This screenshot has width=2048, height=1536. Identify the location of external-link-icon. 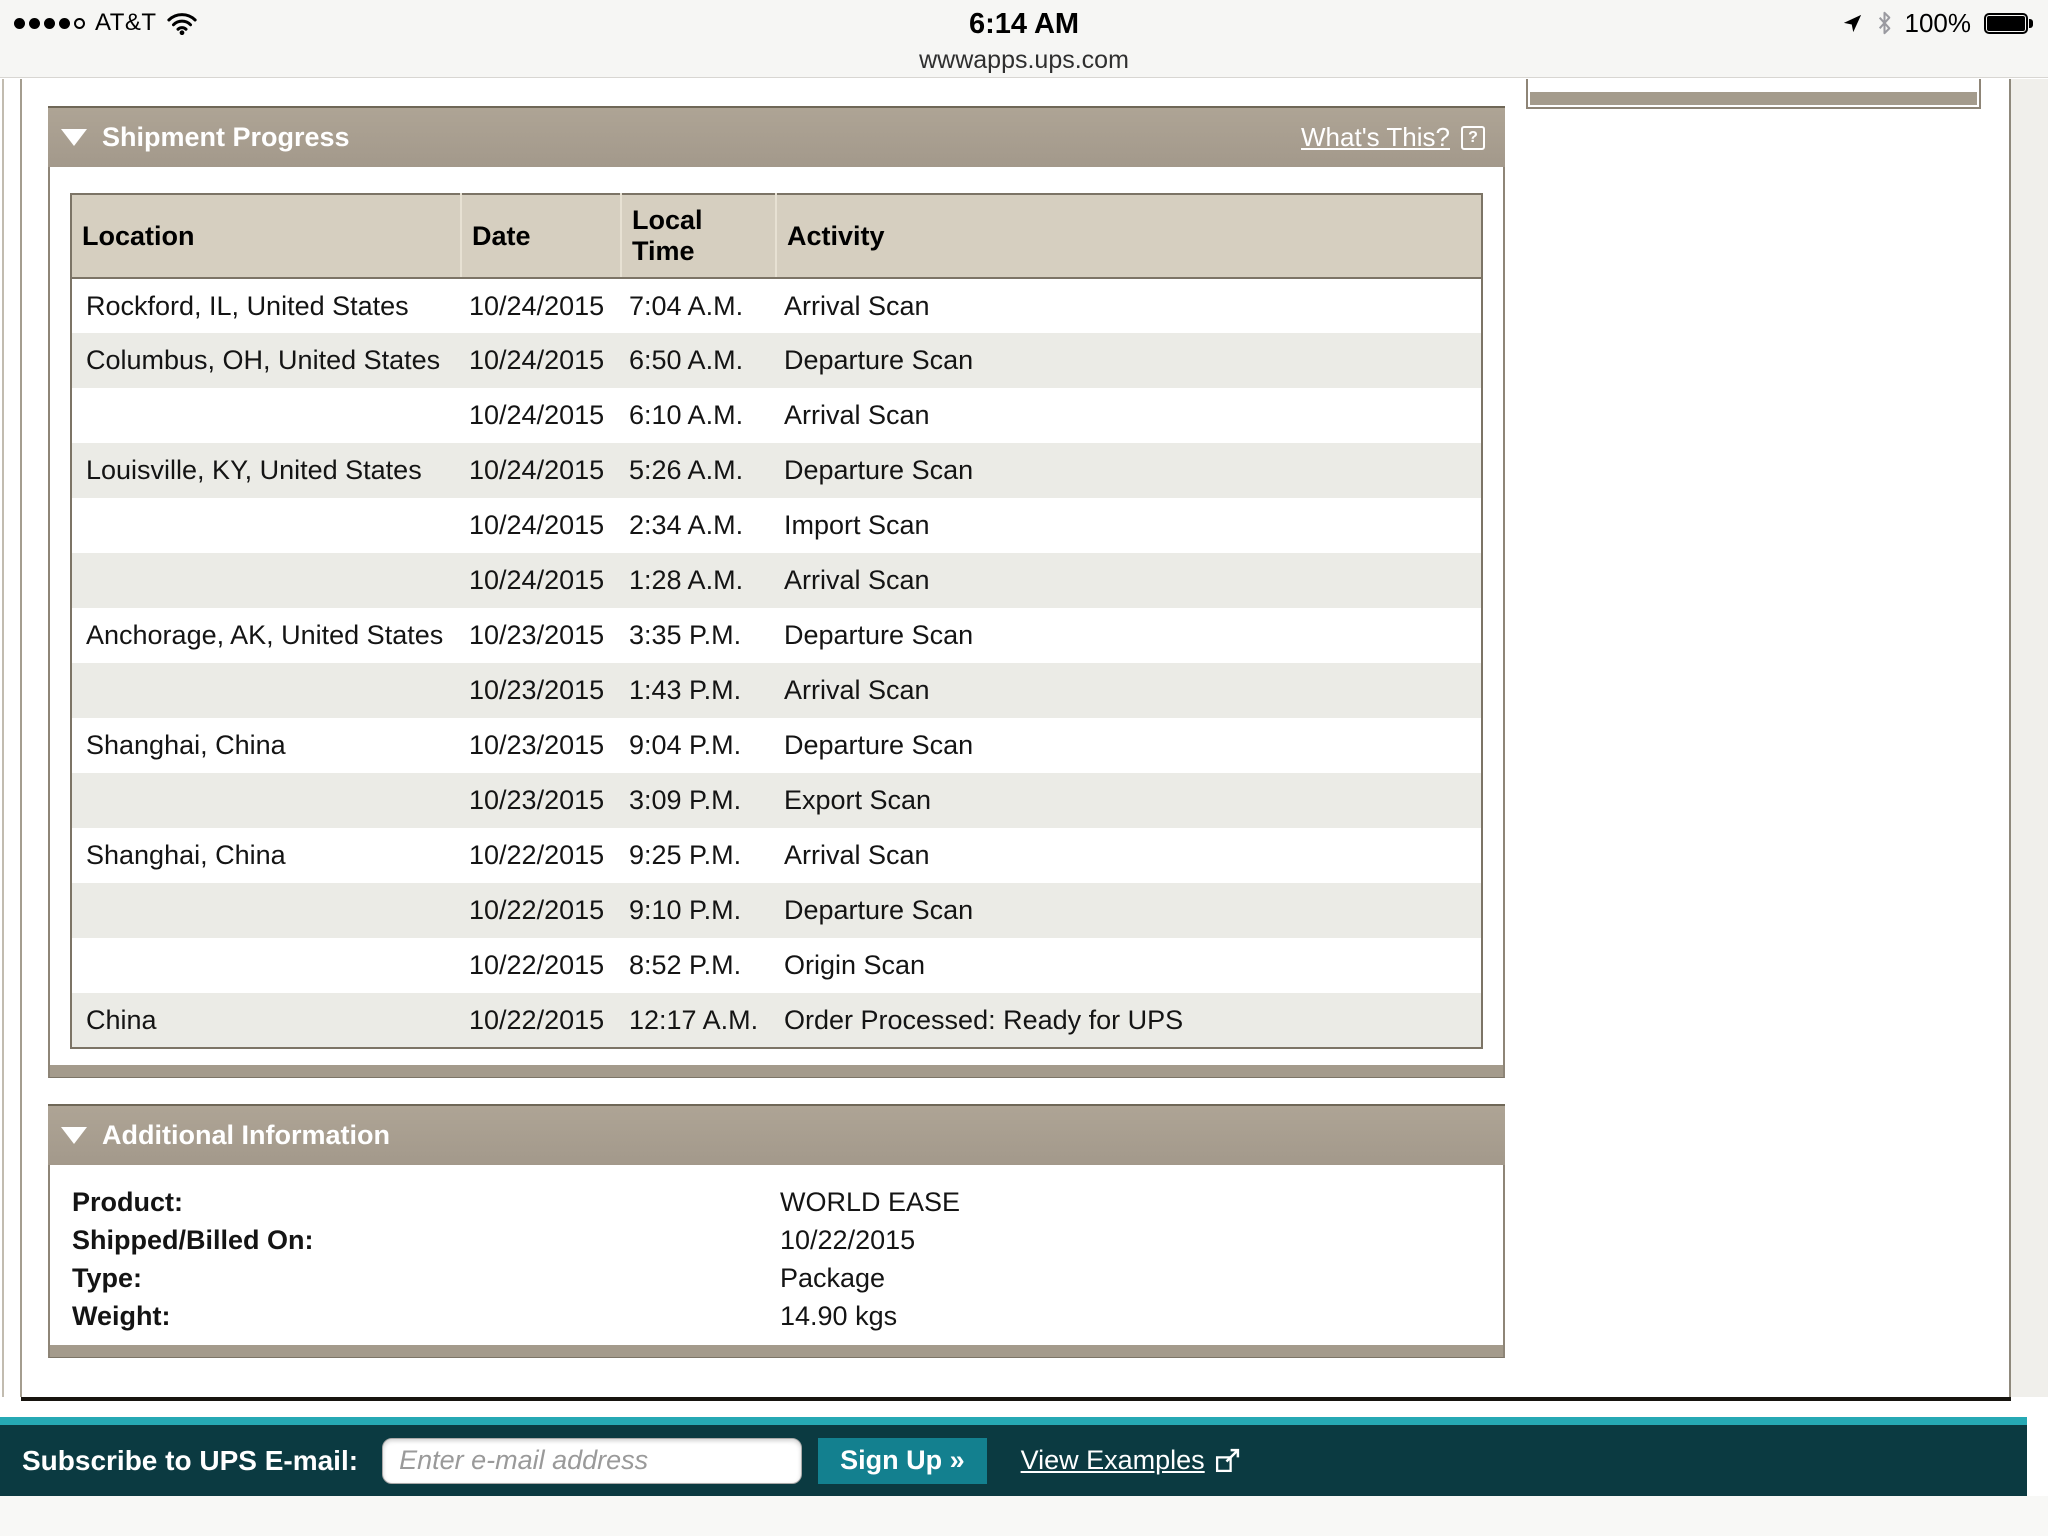
(1227, 1460).